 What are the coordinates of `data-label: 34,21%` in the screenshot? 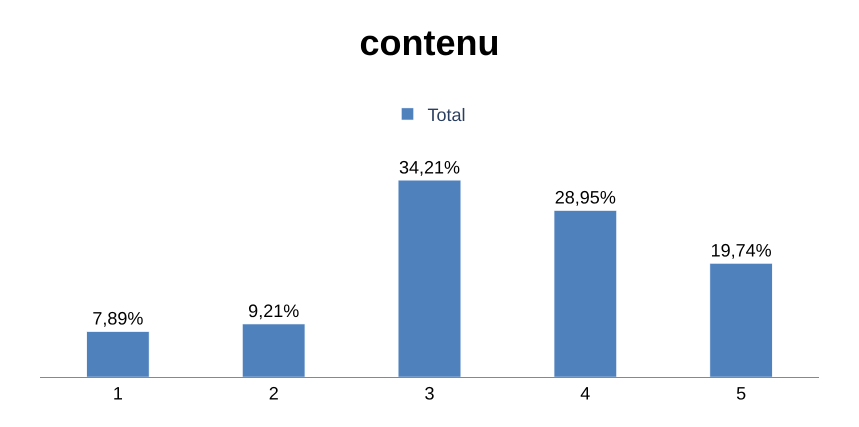 It's located at (429, 167).